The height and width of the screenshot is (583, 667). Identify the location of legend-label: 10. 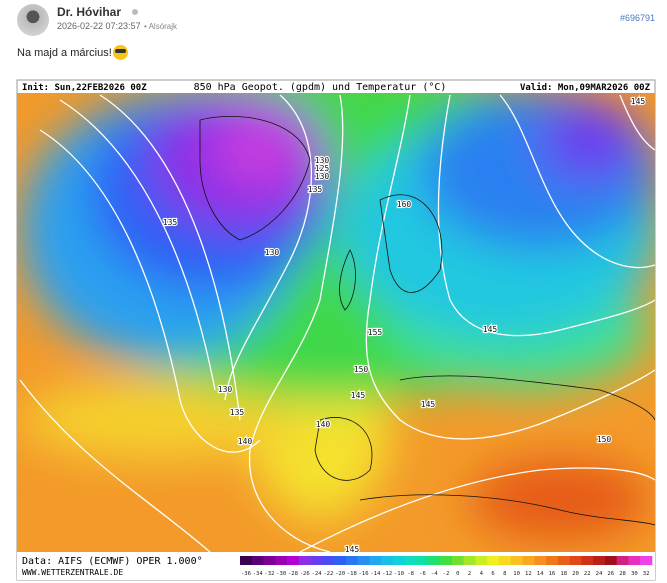
(516, 574).